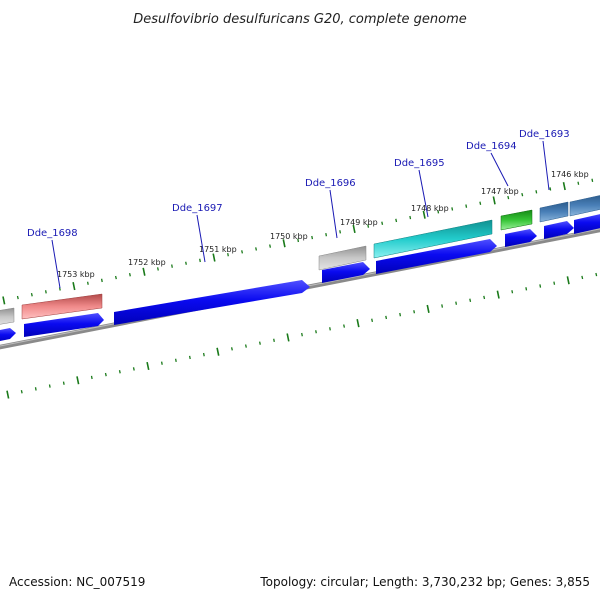  I want to click on feature-green, so click(516, 220).